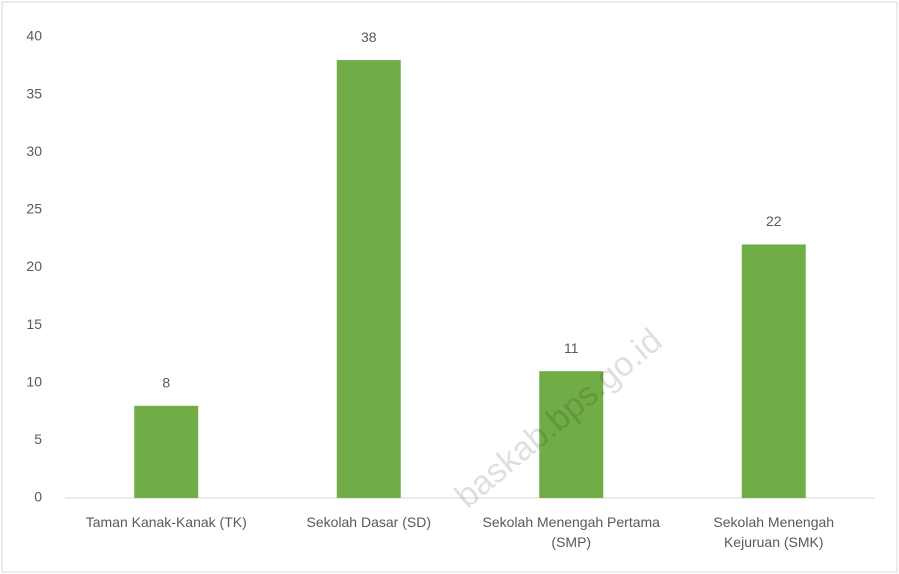 This screenshot has width=899, height=574. Describe the element at coordinates (34, 151) in the screenshot. I see `y-tick-label: 30` at that location.